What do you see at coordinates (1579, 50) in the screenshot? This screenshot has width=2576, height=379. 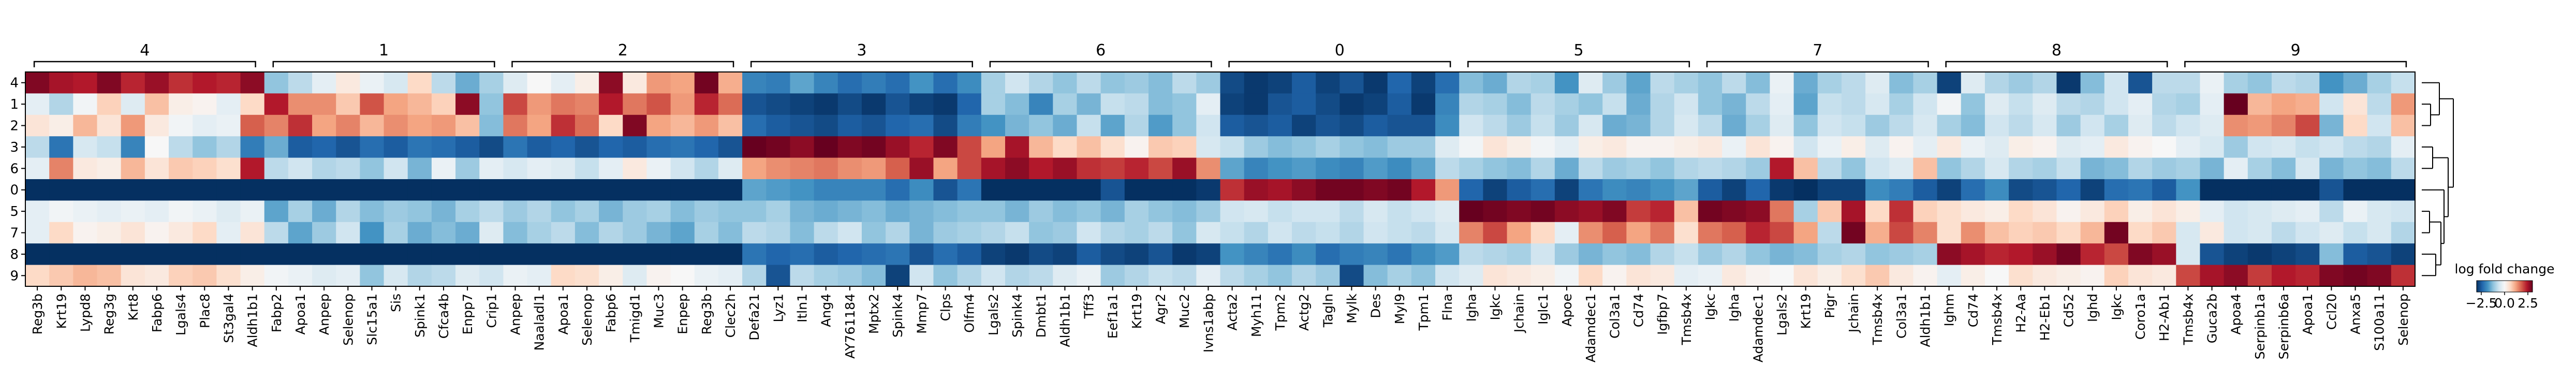 I see `group-label: 5` at bounding box center [1579, 50].